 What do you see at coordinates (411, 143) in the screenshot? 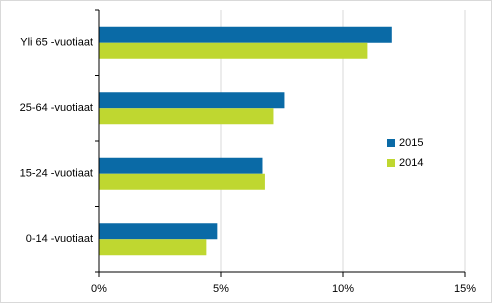
I see `legend-label: 2015` at bounding box center [411, 143].